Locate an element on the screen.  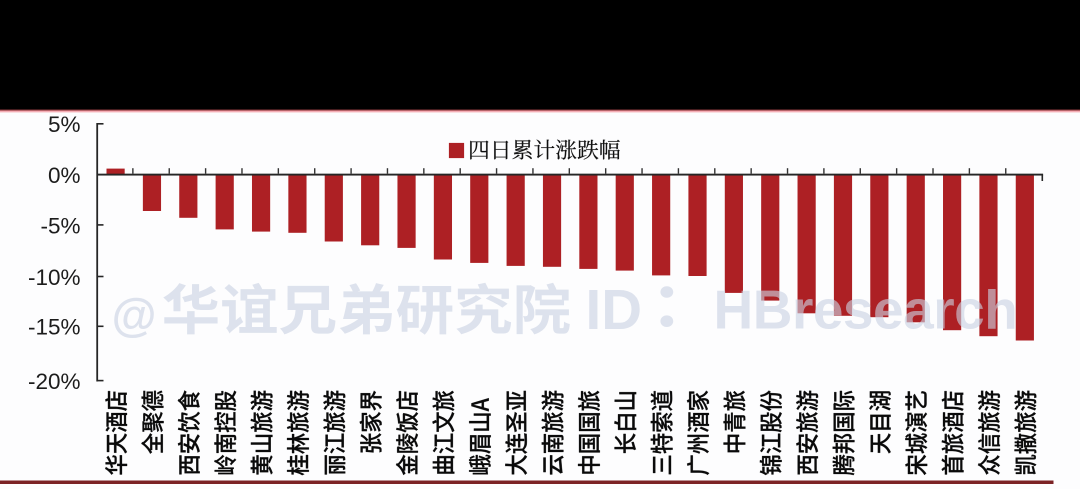
svg-text: -15% is located at coordinates (54, 327).